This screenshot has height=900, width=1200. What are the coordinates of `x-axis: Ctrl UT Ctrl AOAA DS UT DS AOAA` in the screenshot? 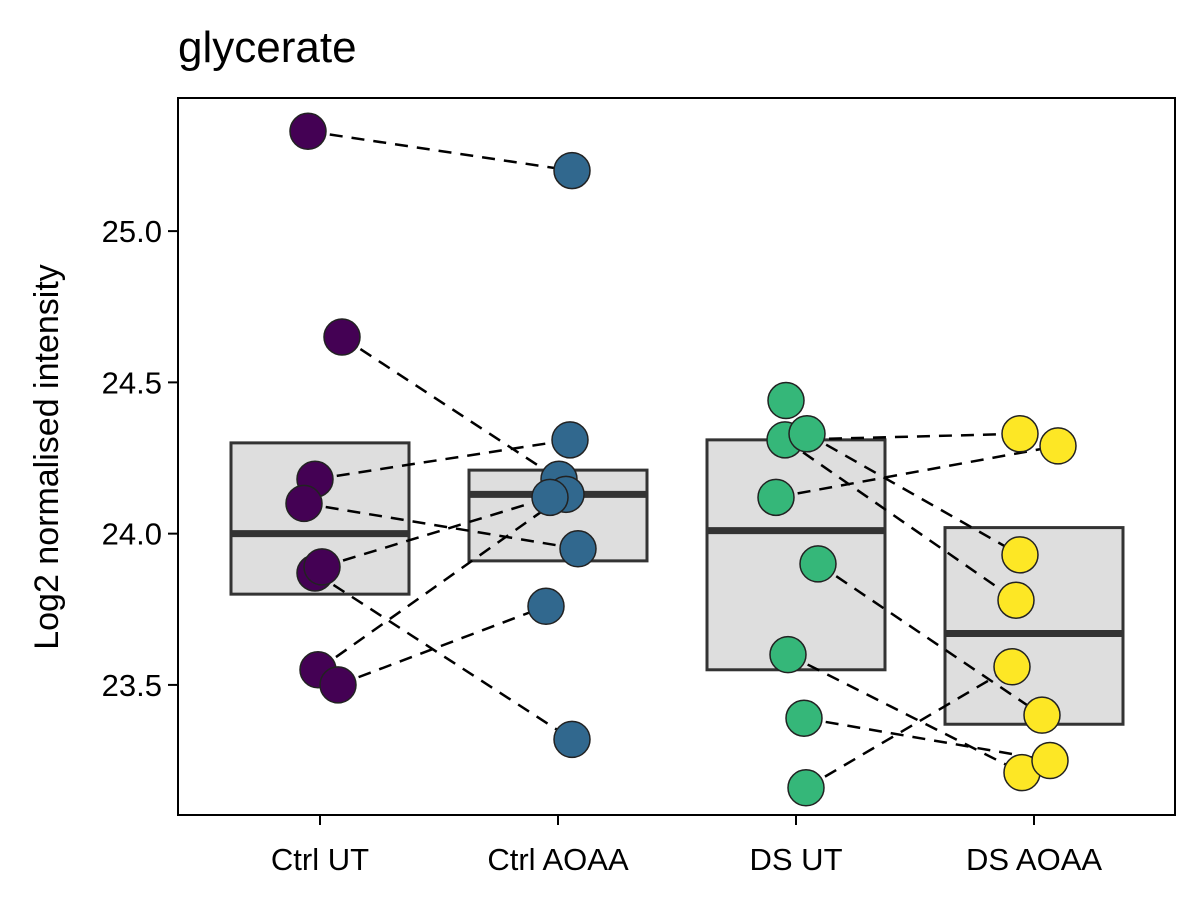 It's located at (686, 846).